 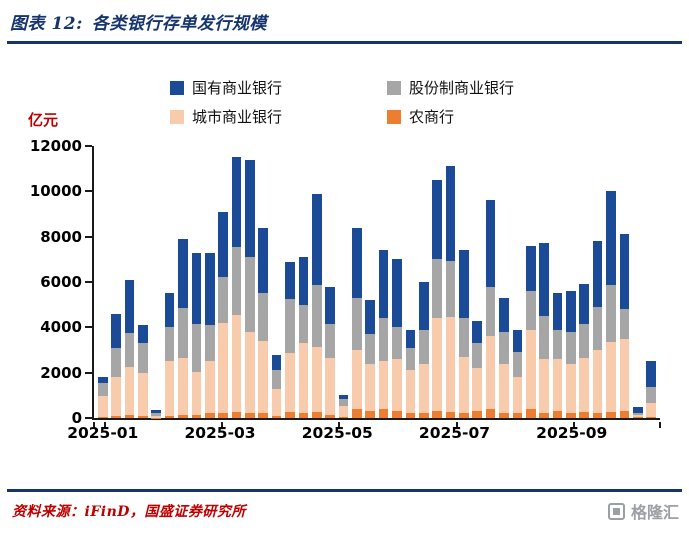 What do you see at coordinates (138, 21) in the screenshot?
I see `figure-title: 图表 12: 各类银行存单发行规模` at bounding box center [138, 21].